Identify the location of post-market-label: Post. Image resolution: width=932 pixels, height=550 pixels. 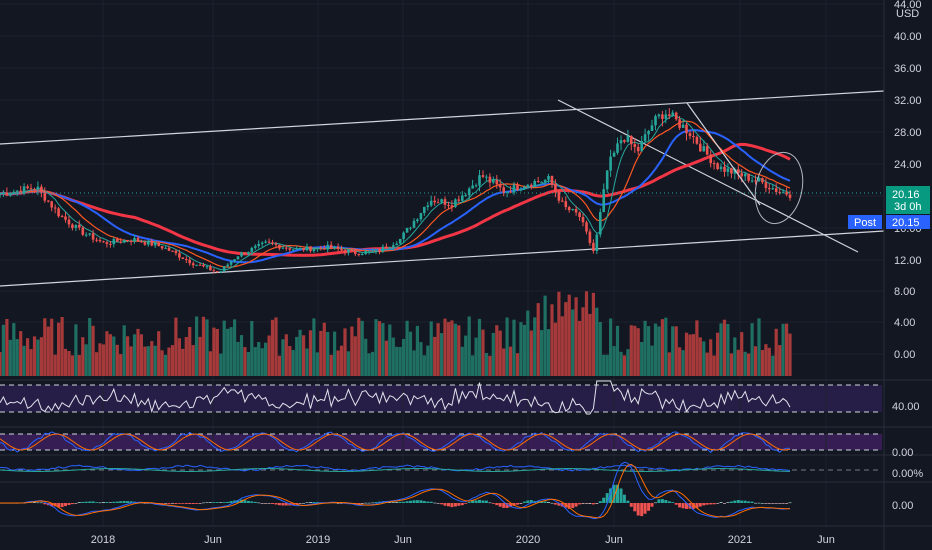
(865, 223).